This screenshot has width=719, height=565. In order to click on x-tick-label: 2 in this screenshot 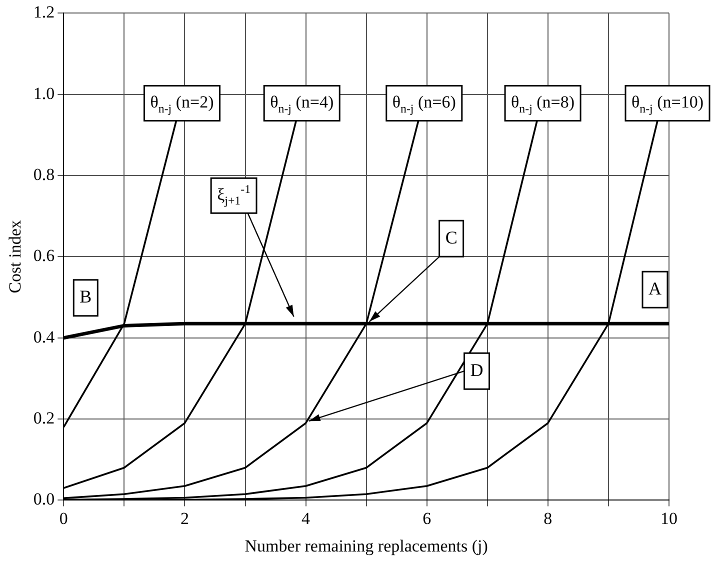, I will do `click(184, 518)`.